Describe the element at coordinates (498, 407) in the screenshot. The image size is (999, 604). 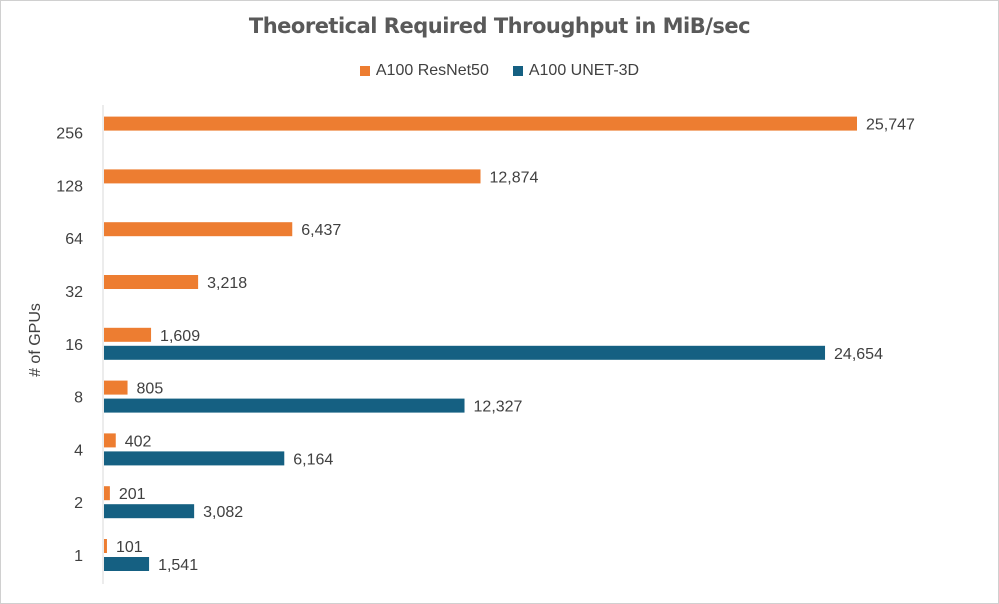
I see `data-label: 12,327` at that location.